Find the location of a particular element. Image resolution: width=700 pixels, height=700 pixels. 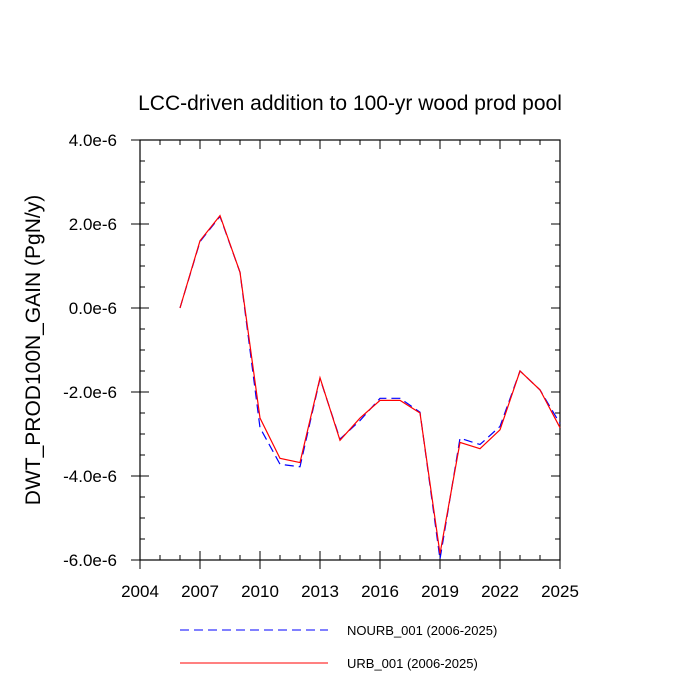

x-tick-label: 2019 is located at coordinates (440, 591).